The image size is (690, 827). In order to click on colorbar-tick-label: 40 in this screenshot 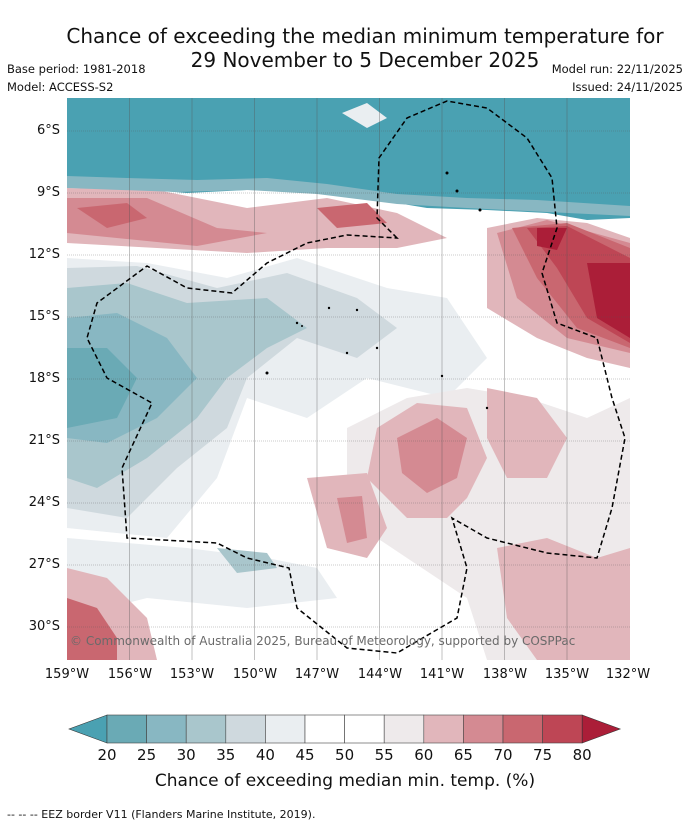, I will do `click(265, 755)`.